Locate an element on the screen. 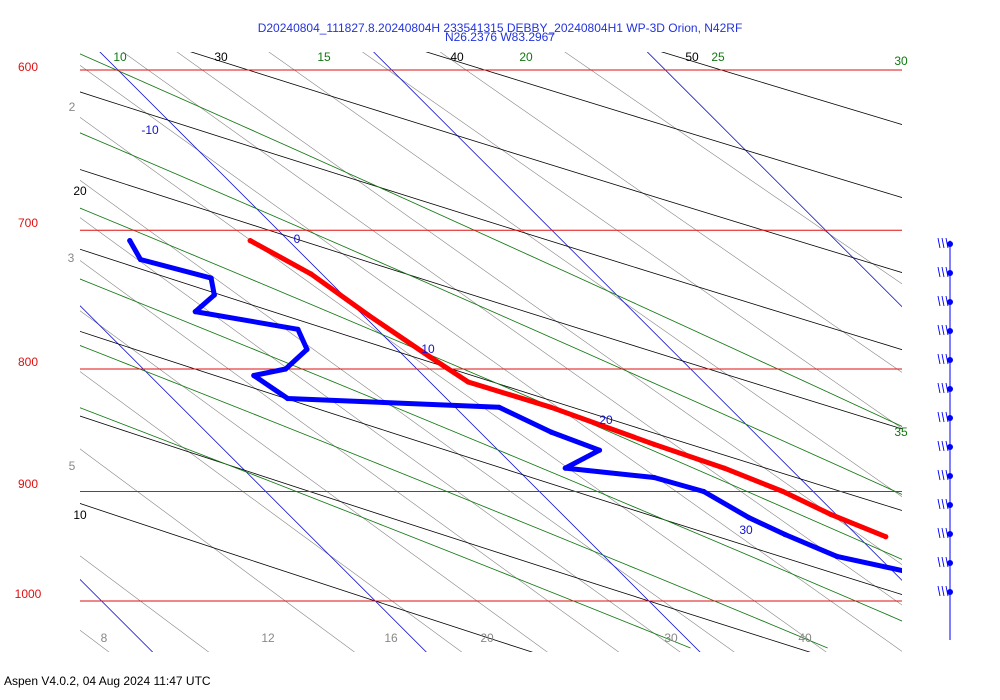 This screenshot has width=1000, height=700. moist-adiabat-label-4: 30 is located at coordinates (901, 61).